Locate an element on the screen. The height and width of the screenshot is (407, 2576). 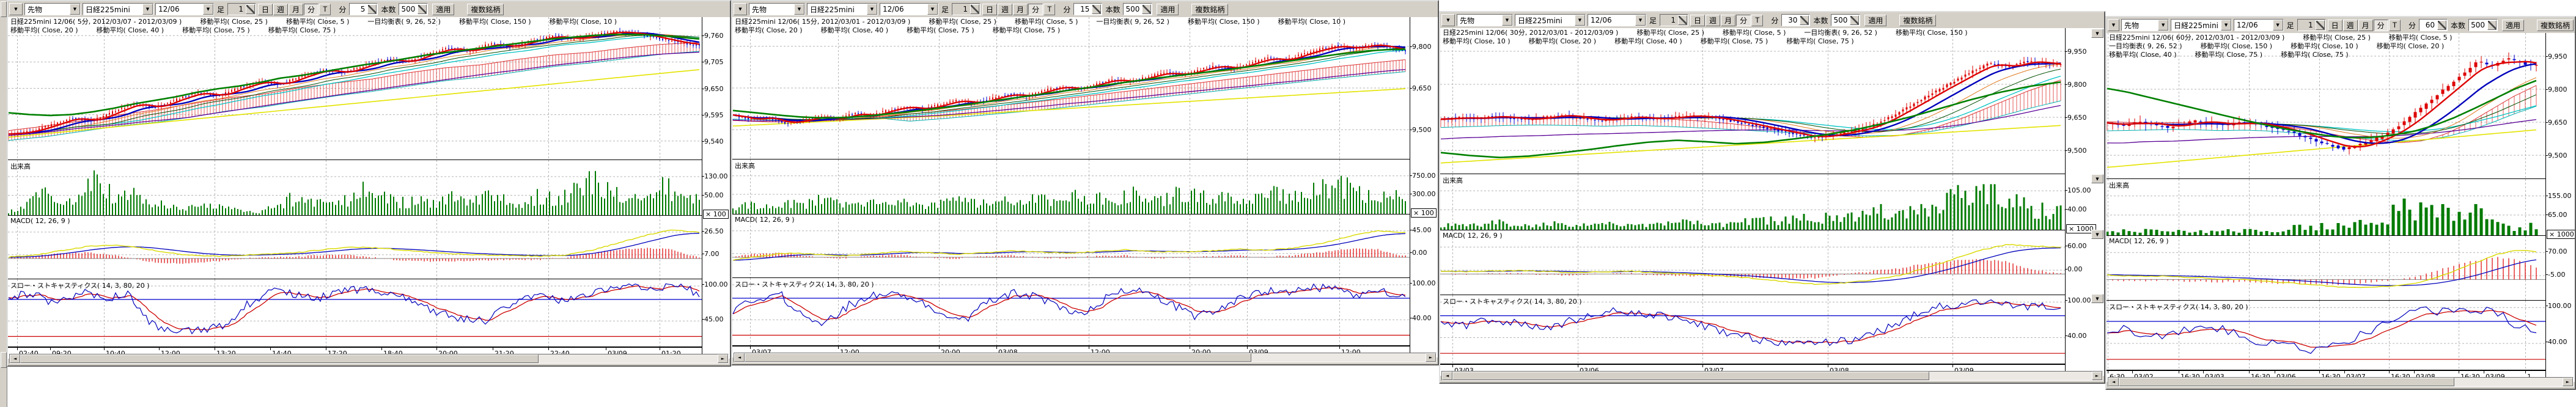
minute-spinner: 5 is located at coordinates (363, 9).